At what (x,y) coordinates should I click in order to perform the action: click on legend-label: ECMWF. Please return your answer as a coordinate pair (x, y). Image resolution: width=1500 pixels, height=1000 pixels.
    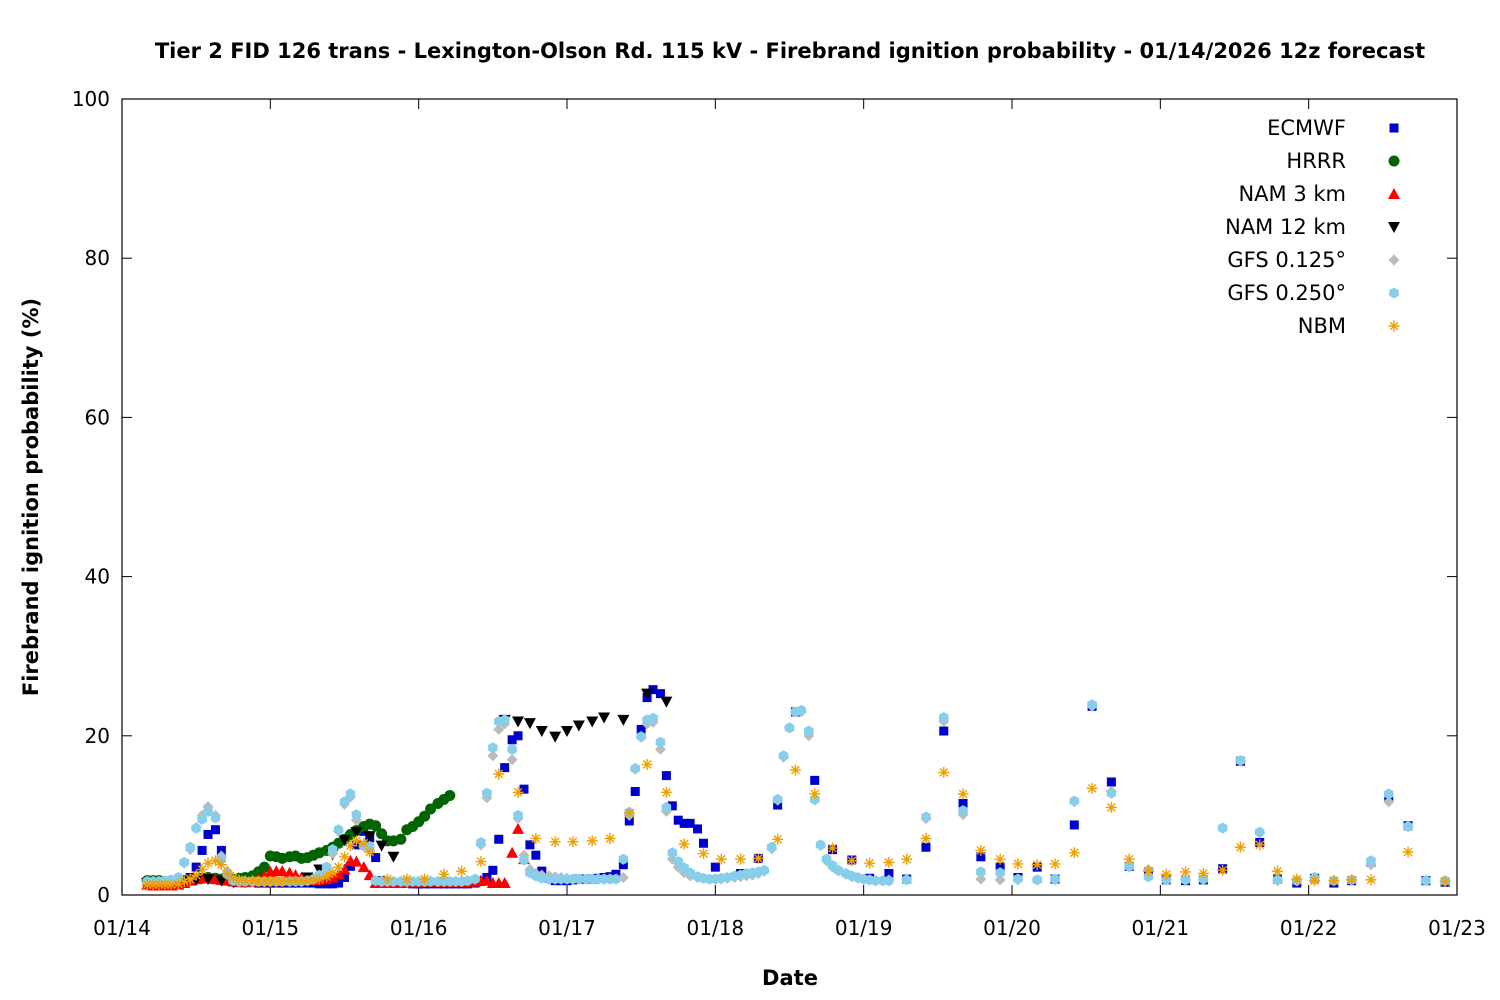
    Looking at the image, I should click on (1306, 128).